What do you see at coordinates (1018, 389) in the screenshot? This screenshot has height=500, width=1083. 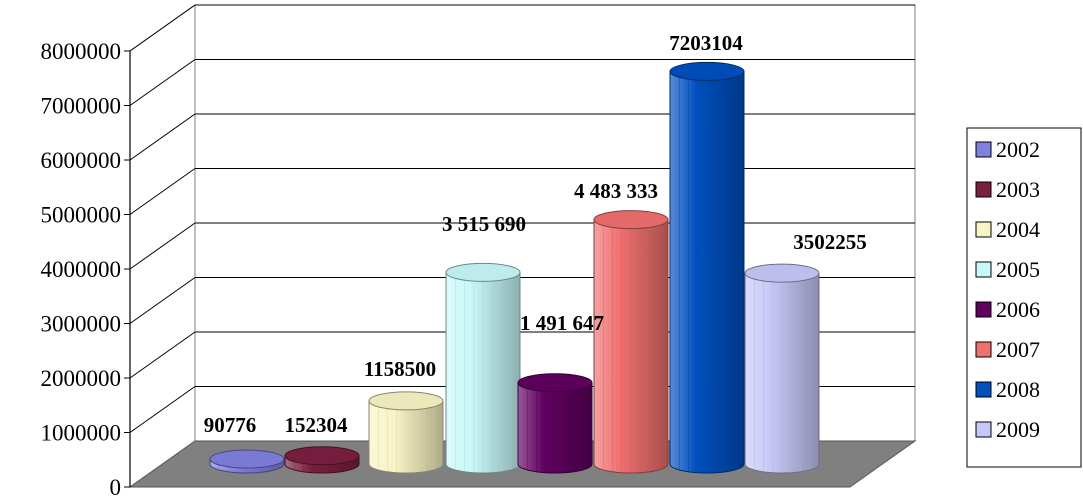 I see `legend-label: 2008` at bounding box center [1018, 389].